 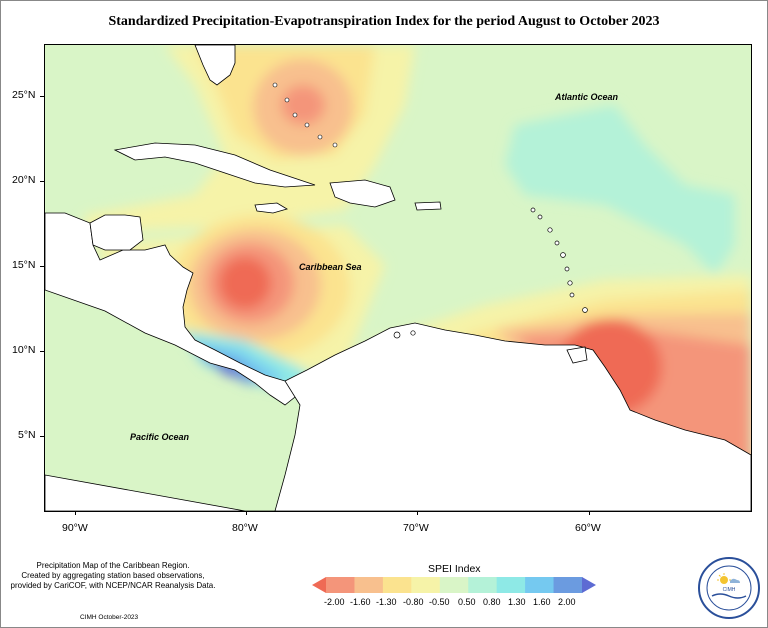 I want to click on land-cuba, so click(x=214, y=165).